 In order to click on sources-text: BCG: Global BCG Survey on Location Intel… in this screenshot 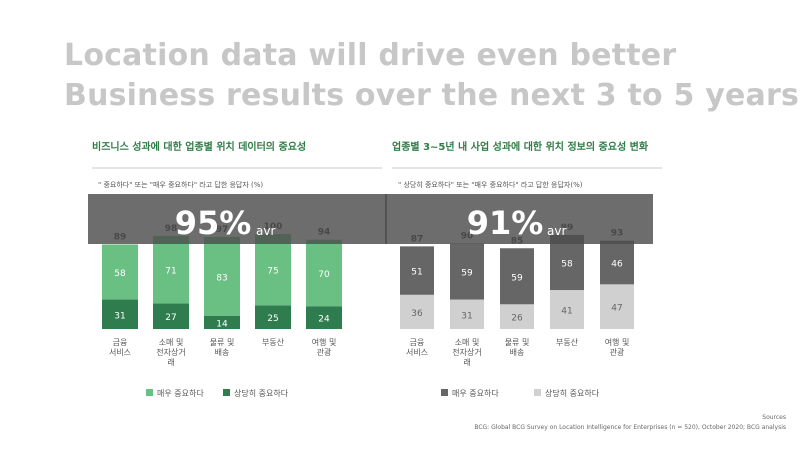, I will do `click(630, 427)`.